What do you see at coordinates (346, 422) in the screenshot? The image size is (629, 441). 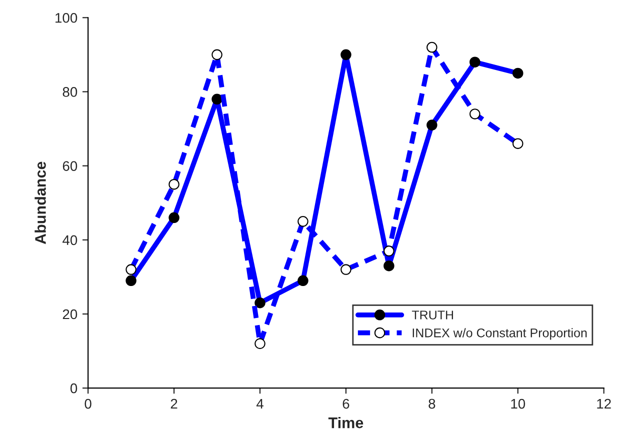 I see `x-axis-title: Time` at bounding box center [346, 422].